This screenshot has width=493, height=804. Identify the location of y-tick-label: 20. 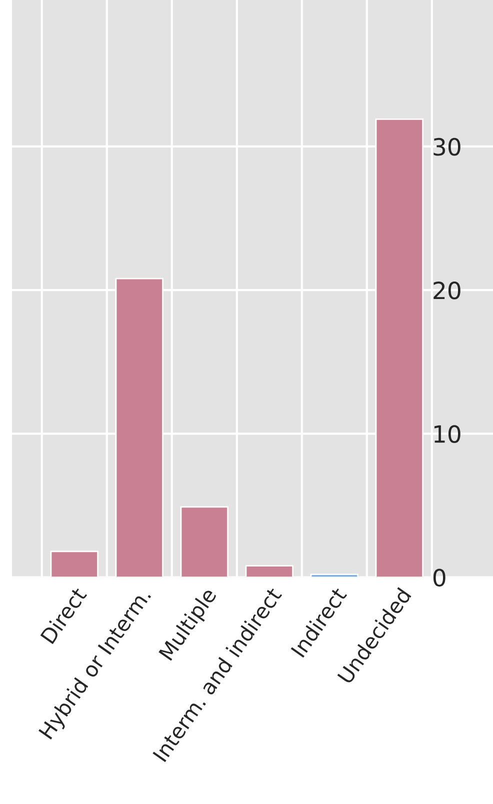
(447, 291).